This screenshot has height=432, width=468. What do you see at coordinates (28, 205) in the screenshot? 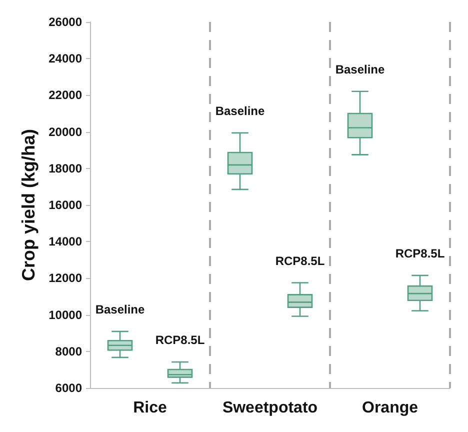
I see `y-axis-title: Crop yield (kg/ha)` at bounding box center [28, 205].